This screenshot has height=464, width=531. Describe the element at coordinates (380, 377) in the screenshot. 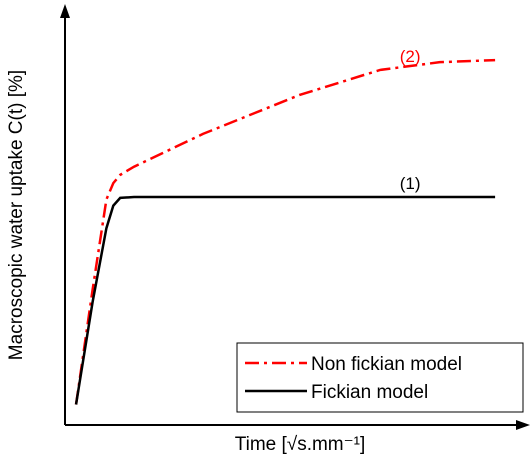

I see `legend-box` at that location.